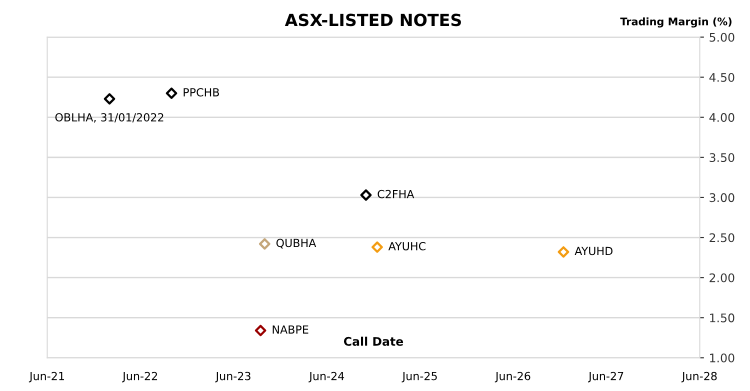  Describe the element at coordinates (606, 377) in the screenshot. I see `x-tick-label: Jun-27` at that location.